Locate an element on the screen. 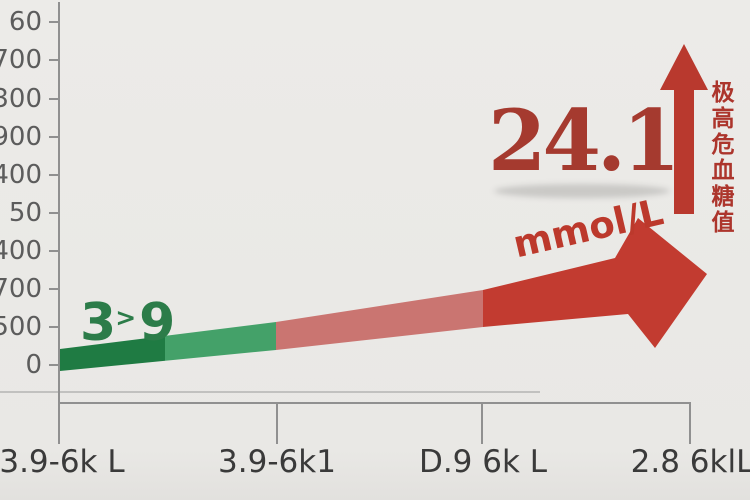  x-axis-tick-label: 2.8 6klL is located at coordinates (690, 462).